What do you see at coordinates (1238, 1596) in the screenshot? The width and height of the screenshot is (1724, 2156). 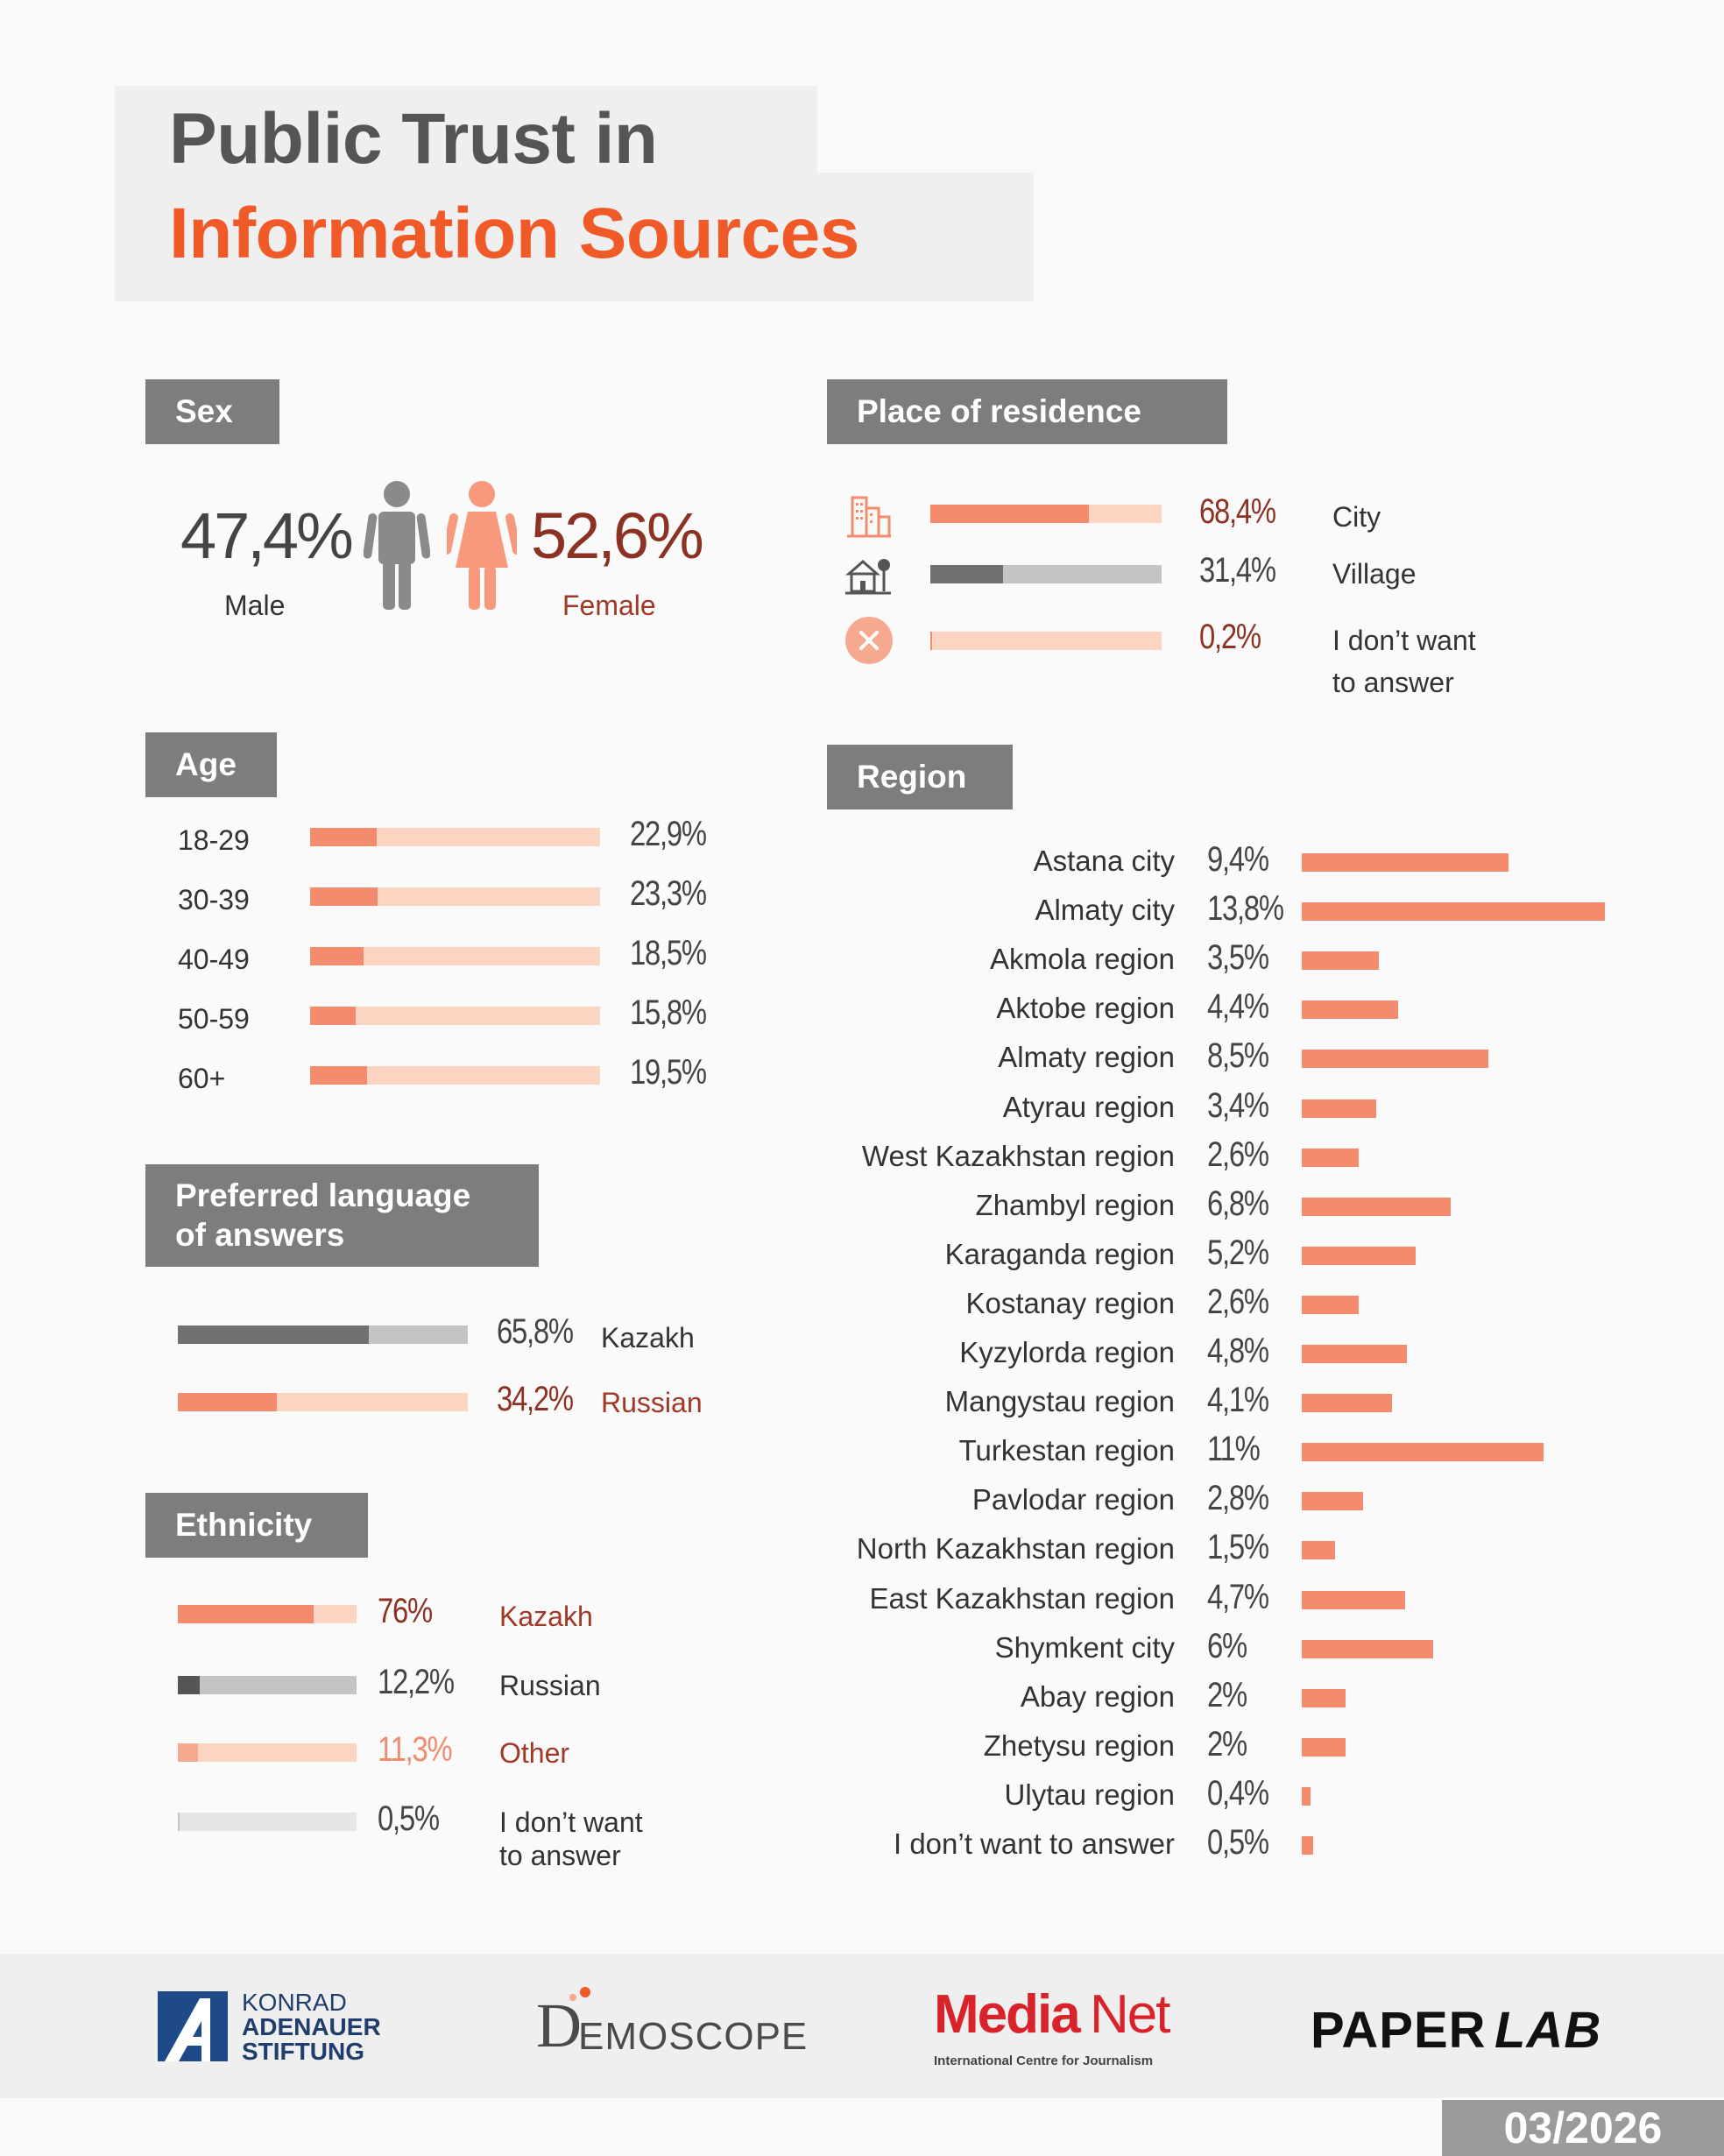 I see `region-value-15: 4,7%` at bounding box center [1238, 1596].